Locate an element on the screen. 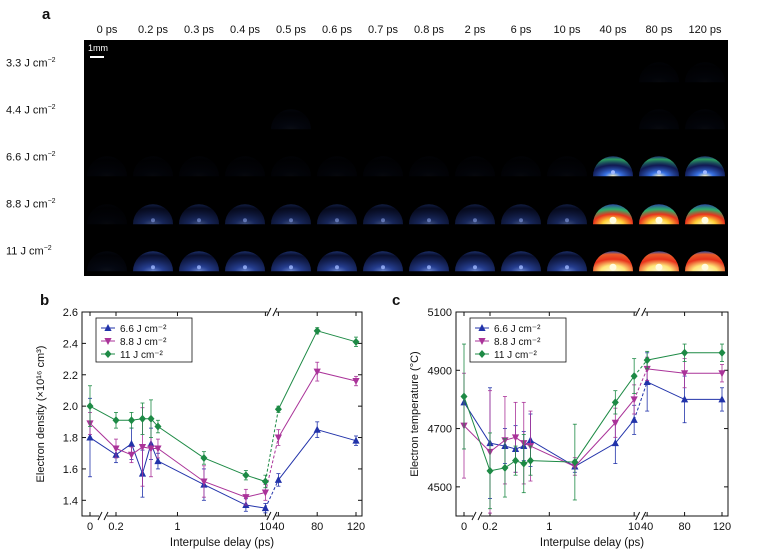 The height and width of the screenshot is (551, 776). row-label: 8.8 J cm−2 is located at coordinates (31, 204).